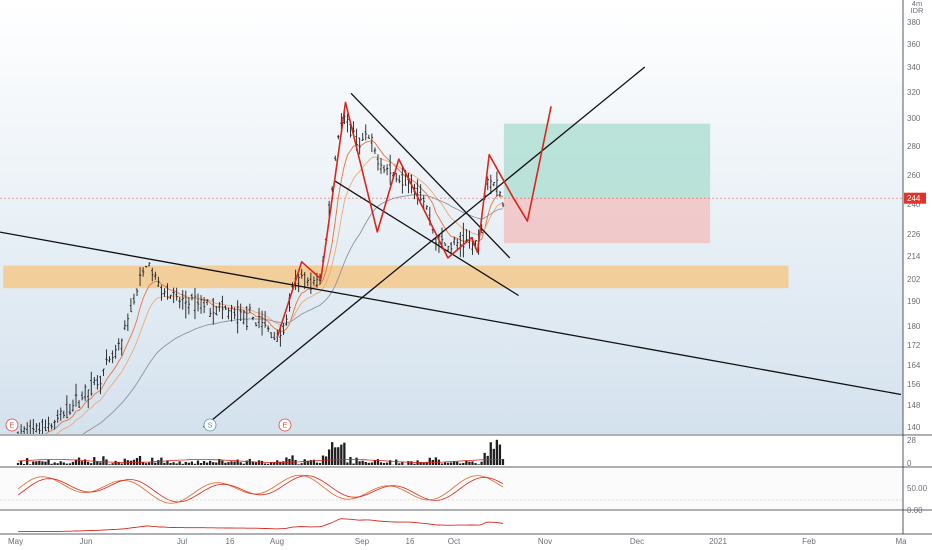  What do you see at coordinates (914, 326) in the screenshot?
I see `price-tick-label: 180` at bounding box center [914, 326].